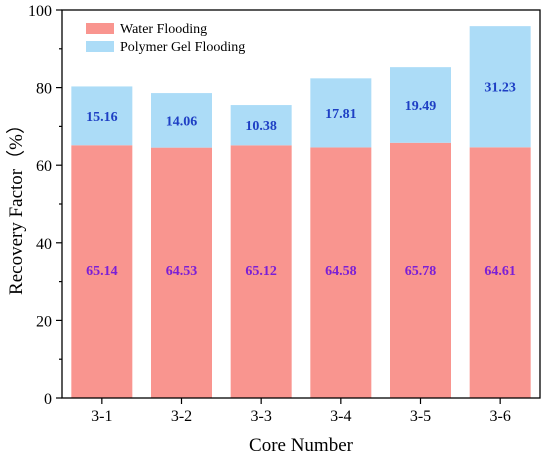 This screenshot has height=460, width=550. Describe the element at coordinates (100, 46) in the screenshot. I see `legend-swatch-polymer-gel-flooding` at that location.